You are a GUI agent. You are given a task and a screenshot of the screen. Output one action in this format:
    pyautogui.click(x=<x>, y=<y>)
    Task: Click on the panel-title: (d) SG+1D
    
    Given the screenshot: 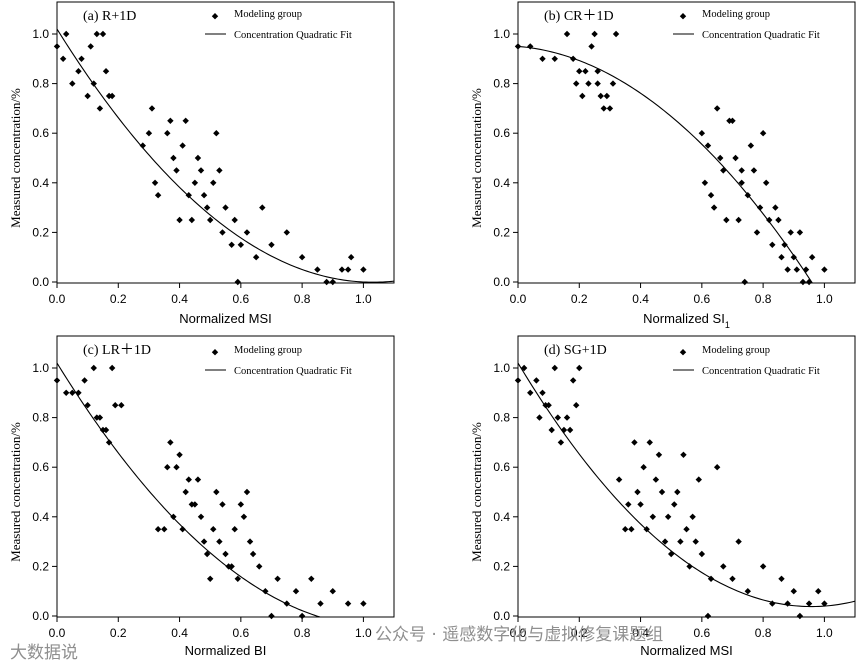 What is the action you would take?
    pyautogui.click(x=575, y=350)
    